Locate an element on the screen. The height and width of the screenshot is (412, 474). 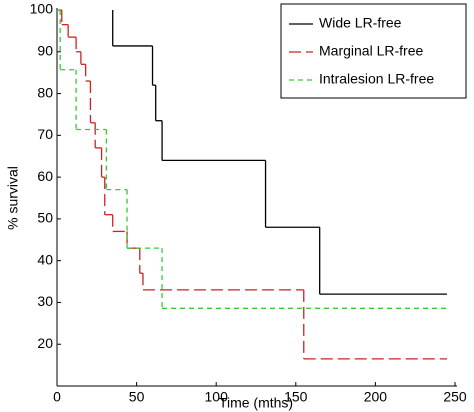
y-tick-label: 90 is located at coordinates (45, 50).